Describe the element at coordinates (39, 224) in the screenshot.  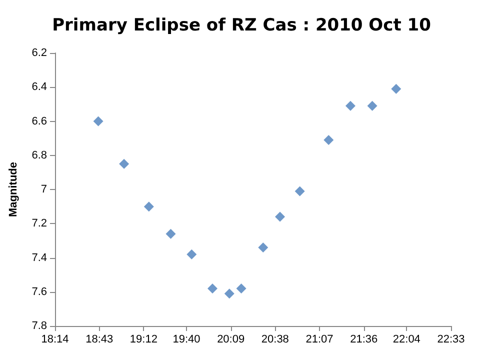
I see `y-tick-label: 7.2` at that location.